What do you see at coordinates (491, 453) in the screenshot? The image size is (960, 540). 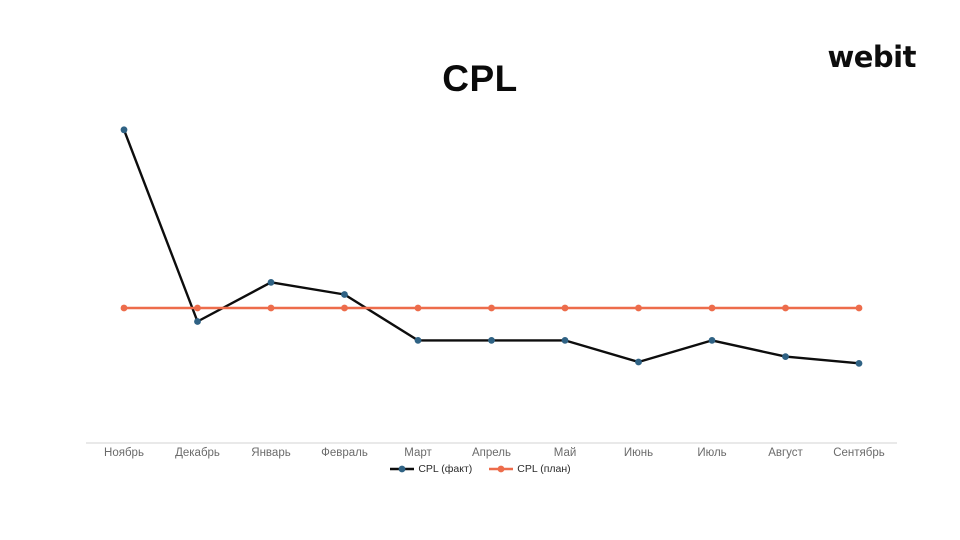 I see `x-axis-label: Апрель` at bounding box center [491, 453].